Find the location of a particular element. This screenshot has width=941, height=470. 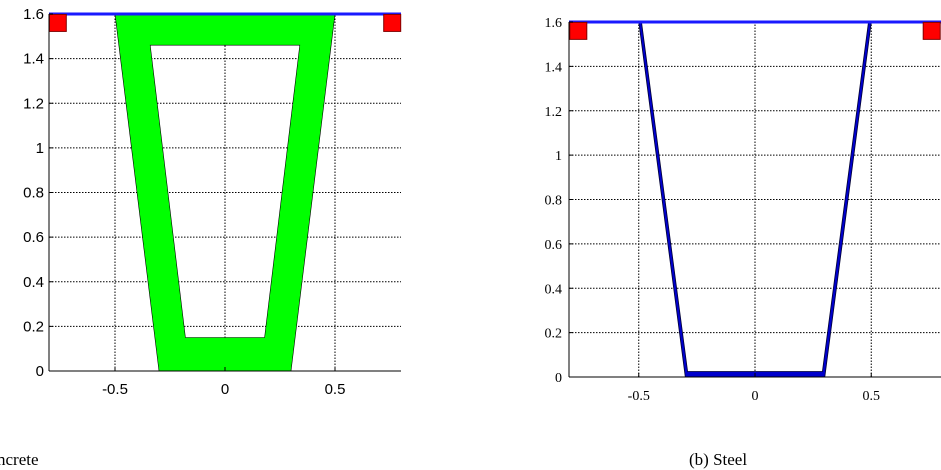

caption-concrete: ncrete is located at coordinates (19, 459).